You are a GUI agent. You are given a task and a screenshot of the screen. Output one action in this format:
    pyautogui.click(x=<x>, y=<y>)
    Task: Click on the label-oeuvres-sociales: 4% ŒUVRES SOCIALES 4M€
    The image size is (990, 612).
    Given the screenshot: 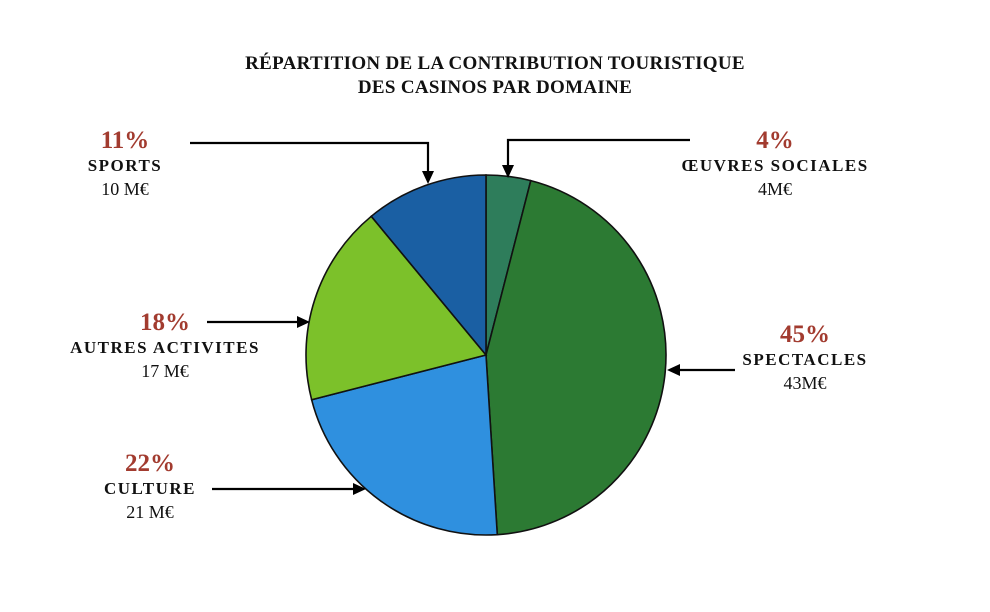 What is the action you would take?
    pyautogui.click(x=775, y=164)
    